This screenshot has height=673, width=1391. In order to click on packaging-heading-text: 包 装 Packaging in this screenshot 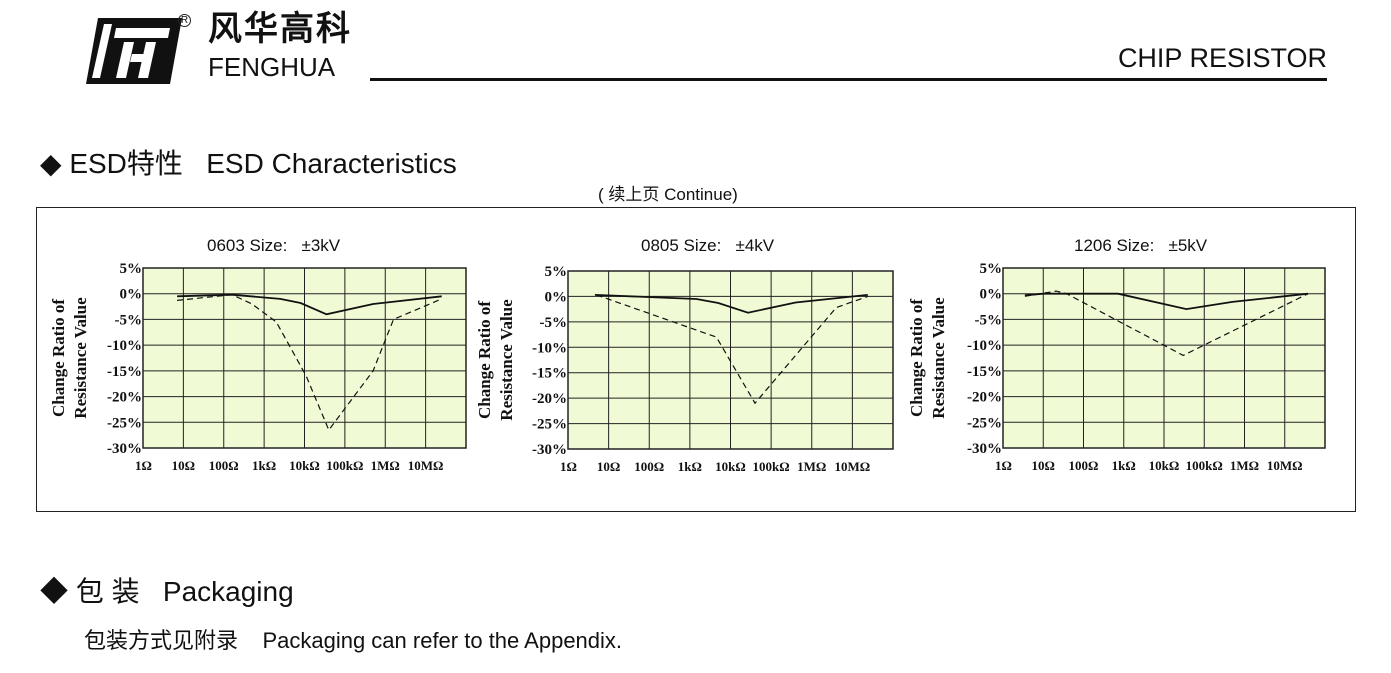, I will do `click(184, 591)`.